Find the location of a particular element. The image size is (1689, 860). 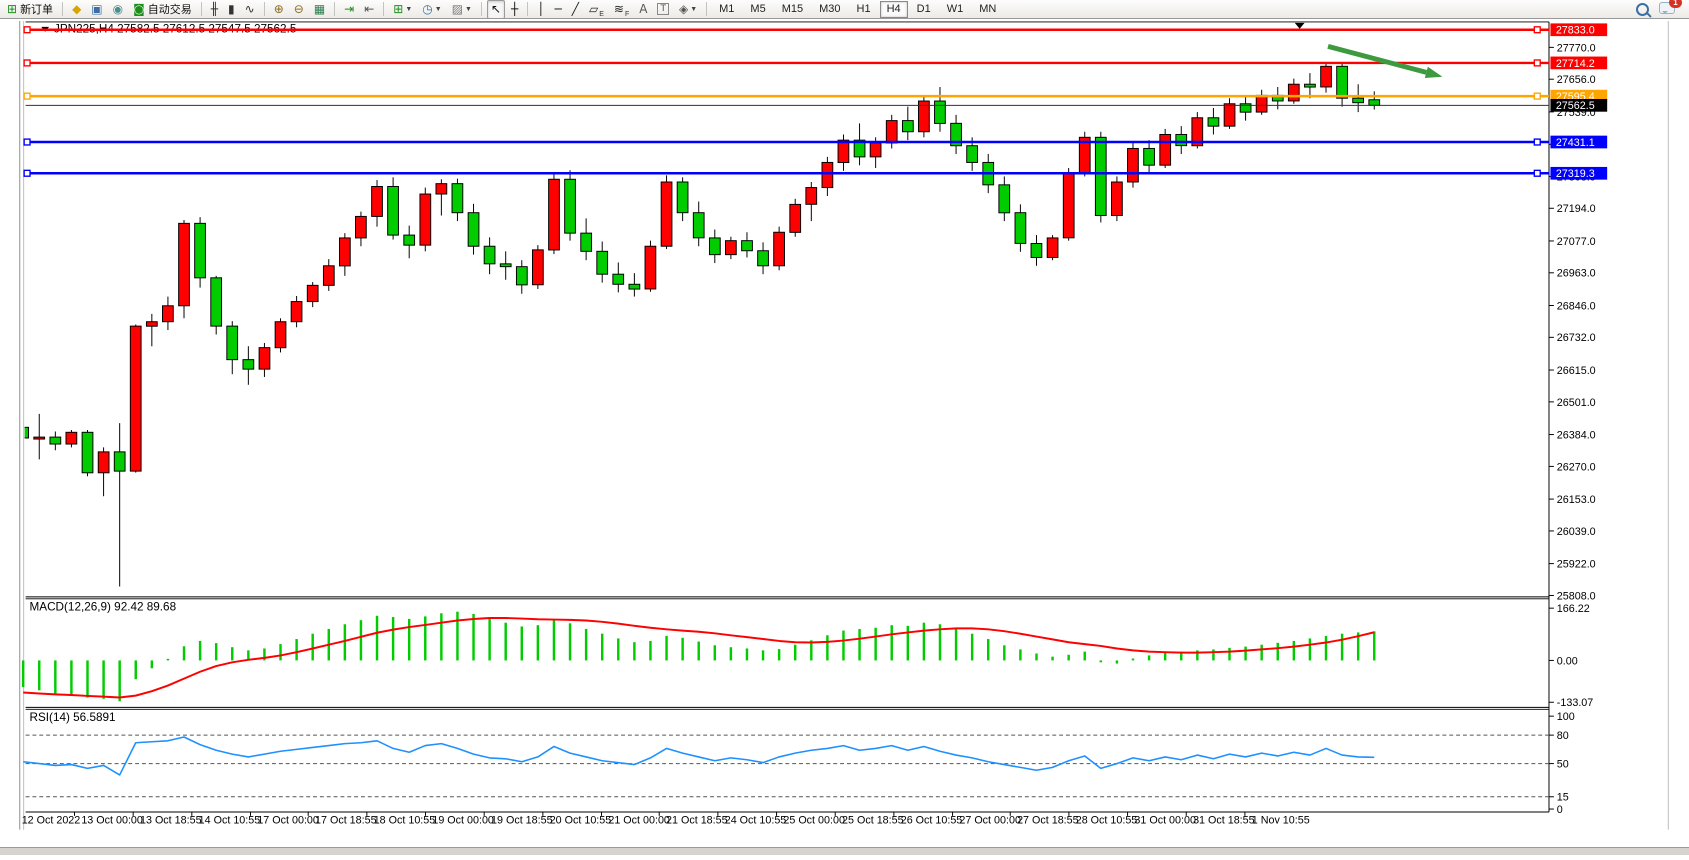

svg-text: 26732.0 is located at coordinates (1576, 338).